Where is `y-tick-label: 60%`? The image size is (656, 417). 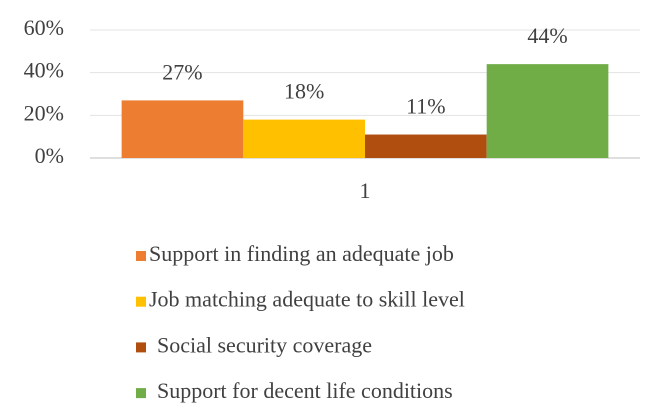
y-tick-label: 60% is located at coordinates (44, 27).